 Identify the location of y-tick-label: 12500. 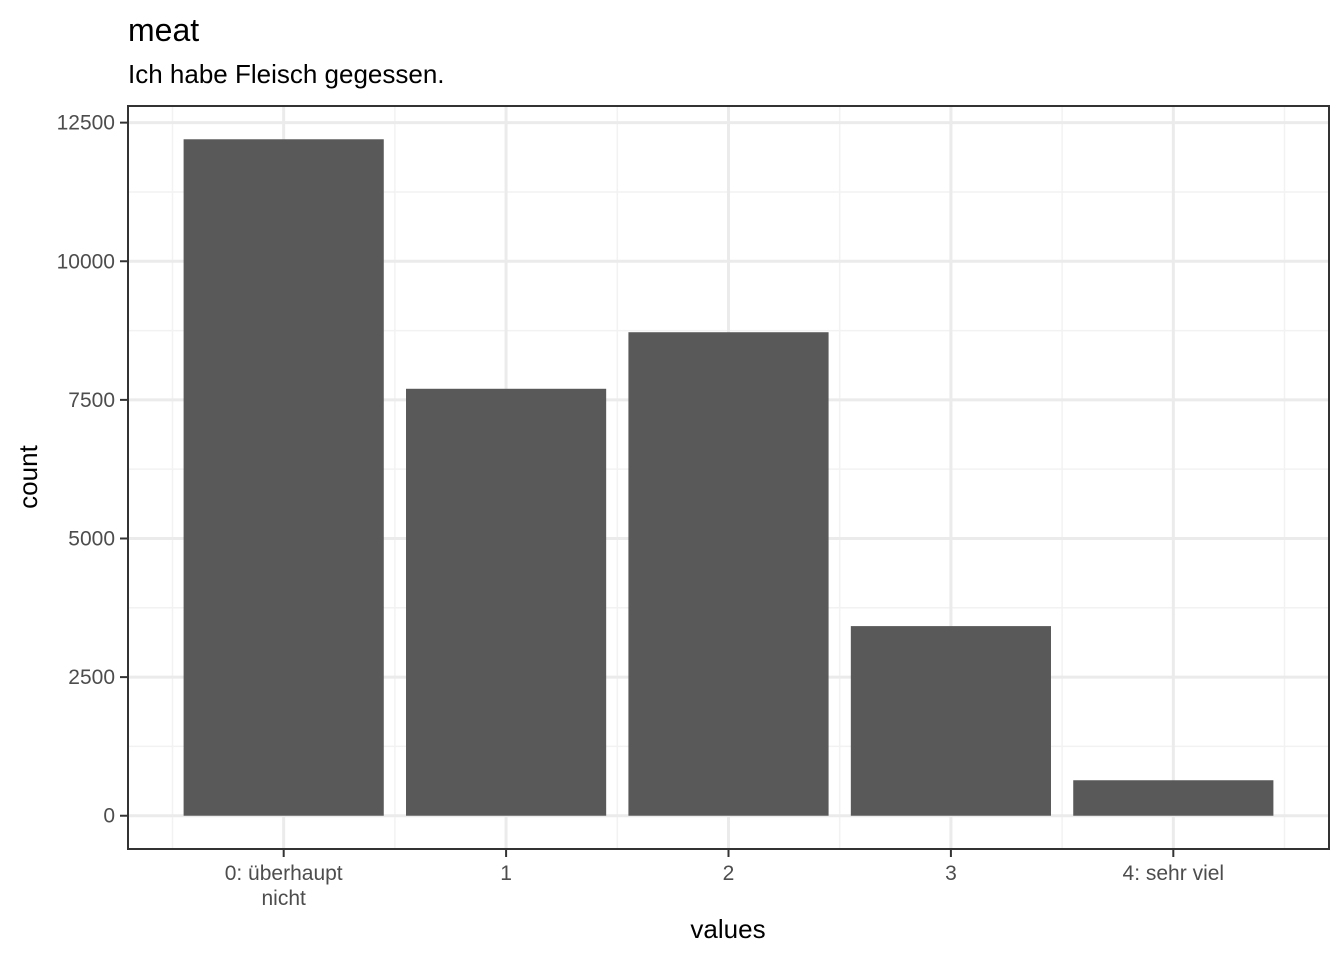
(86, 123).